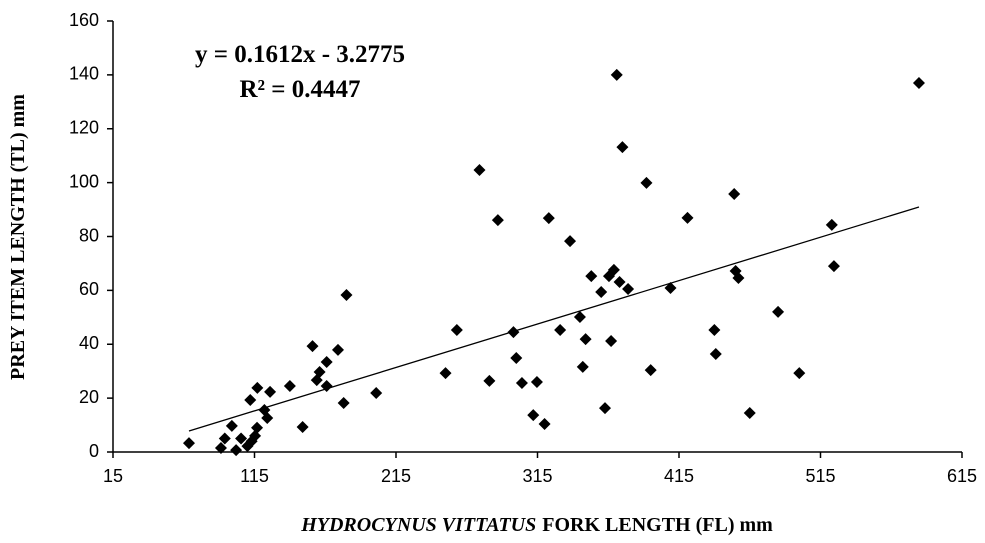 The image size is (985, 543). I want to click on x-tick-label: 515, so click(820, 476).